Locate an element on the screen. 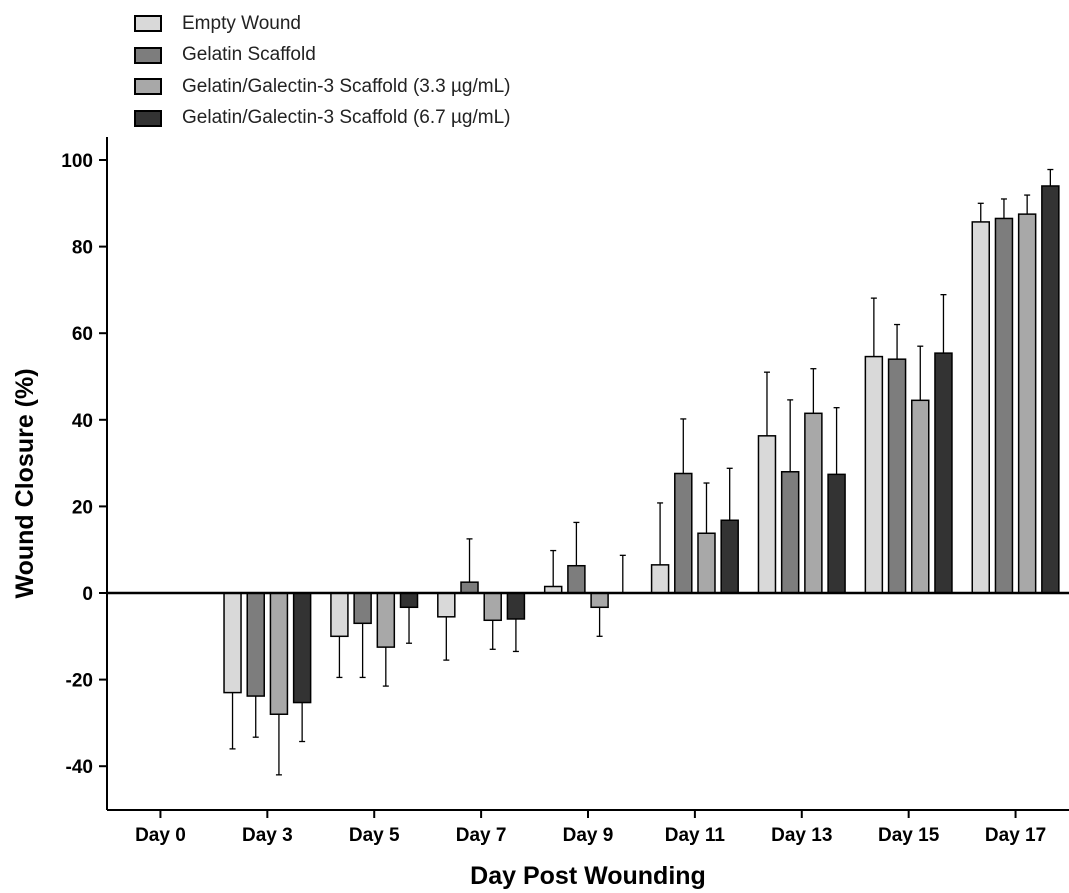 This screenshot has width=1069, height=893. x-tick-label: Day 11 is located at coordinates (695, 835).